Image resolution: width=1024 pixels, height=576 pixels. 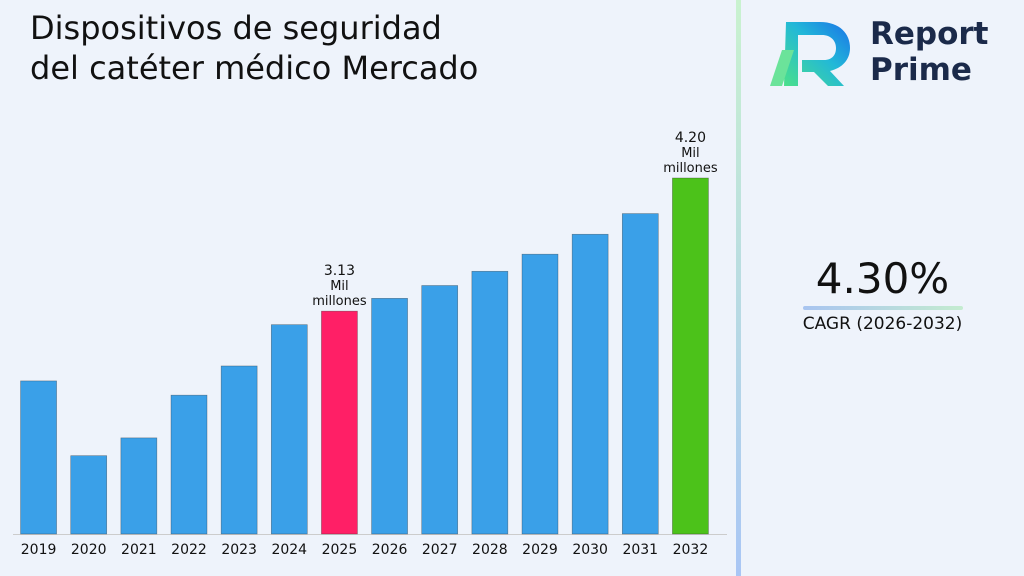 I want to click on data-label-line: 4.20, so click(x=690, y=138).